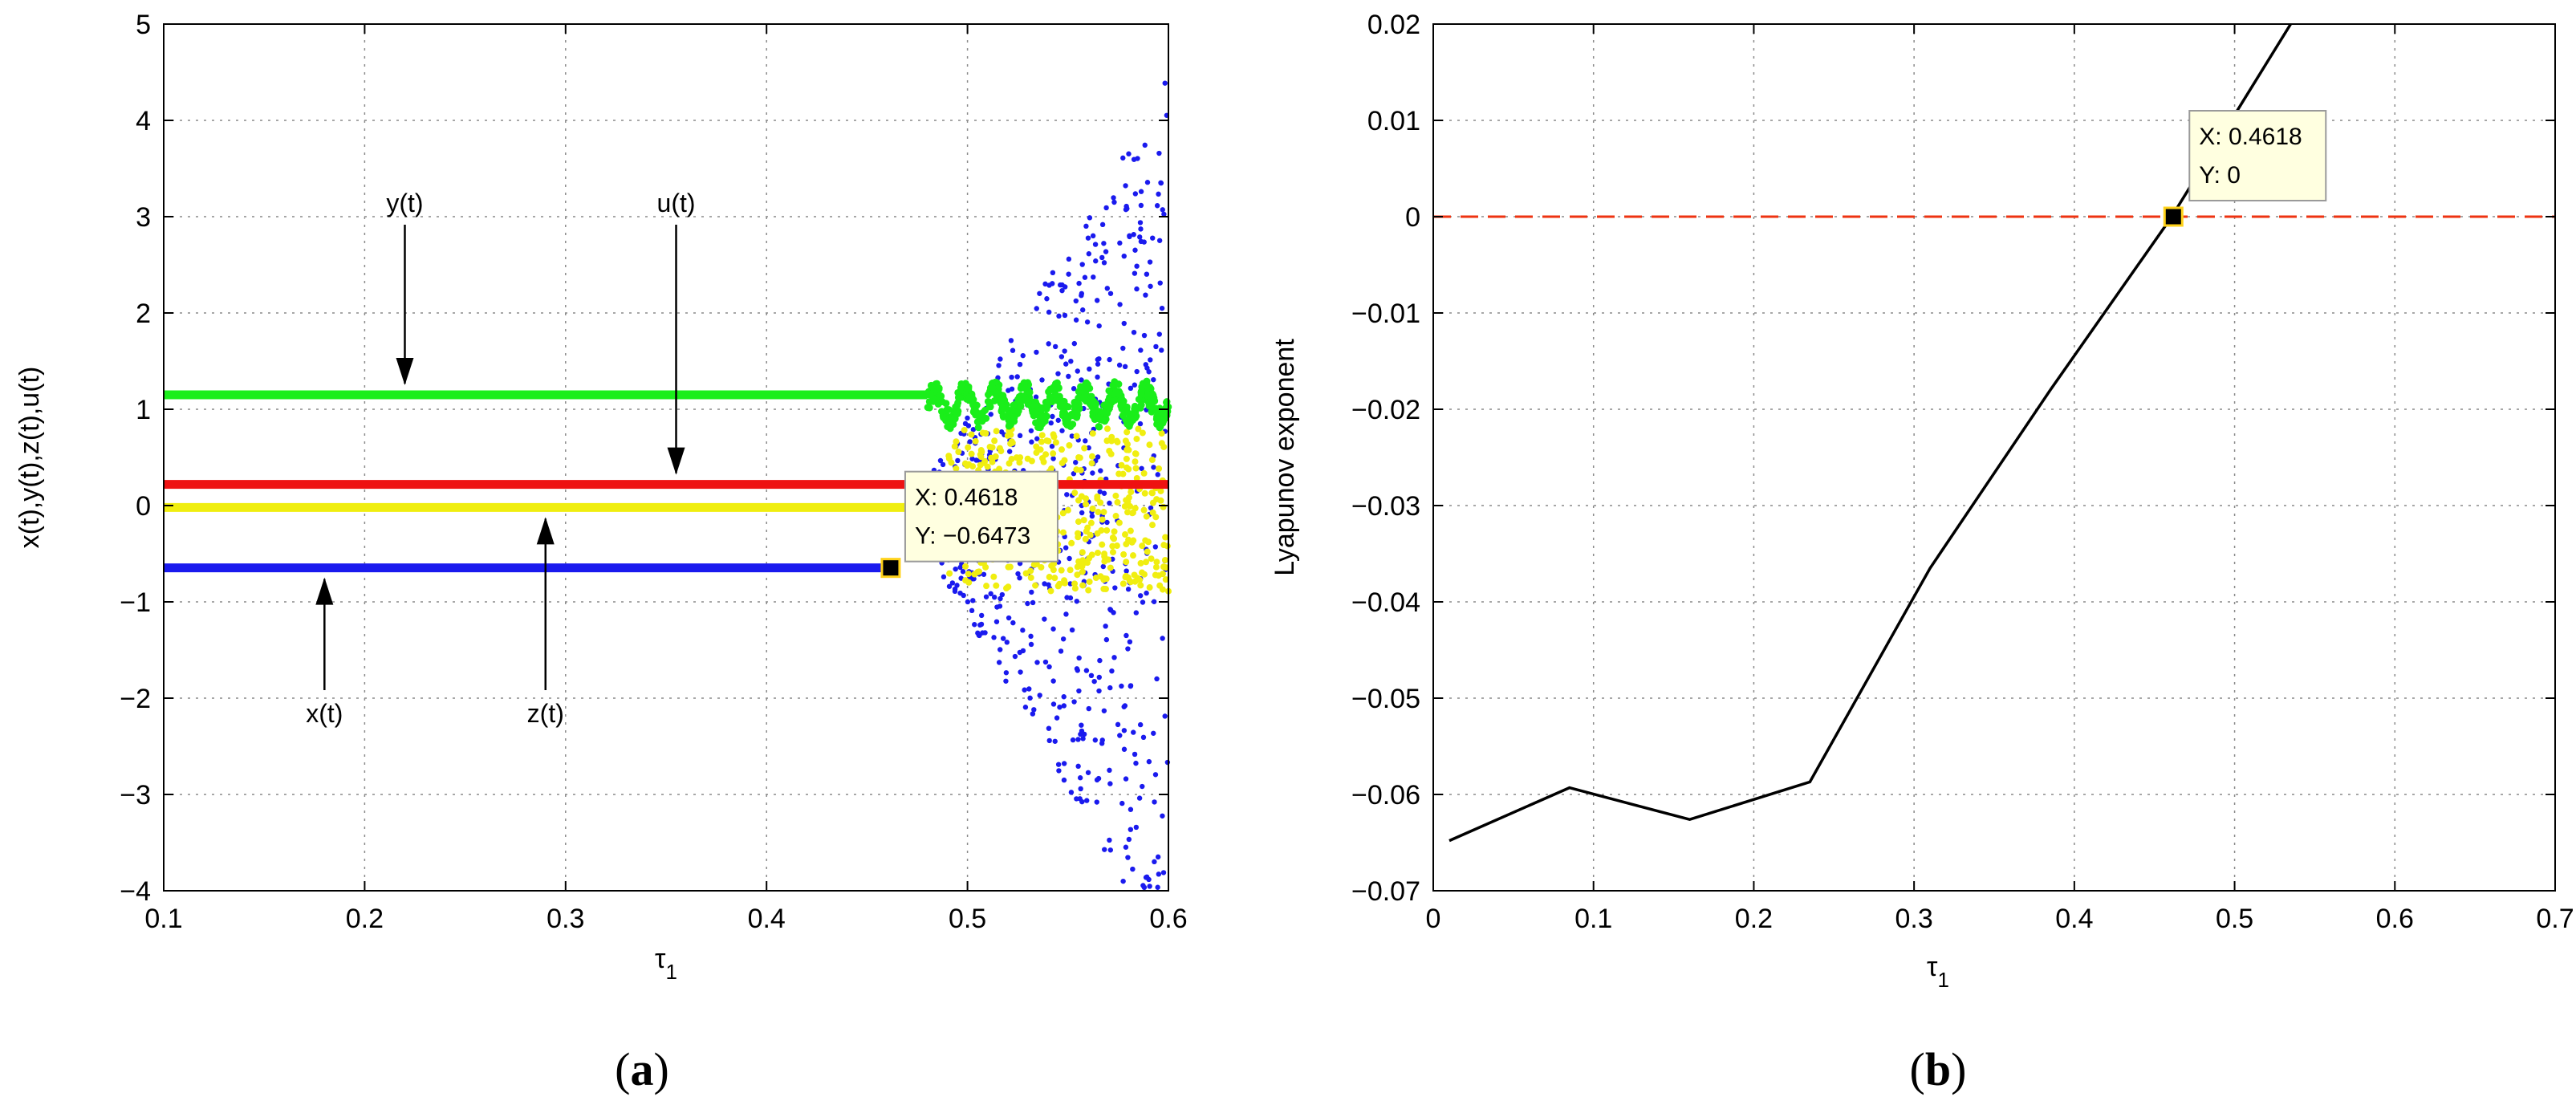 The height and width of the screenshot is (1101, 2576). I want to click on x-axis-label-a-sub: 1, so click(671, 972).